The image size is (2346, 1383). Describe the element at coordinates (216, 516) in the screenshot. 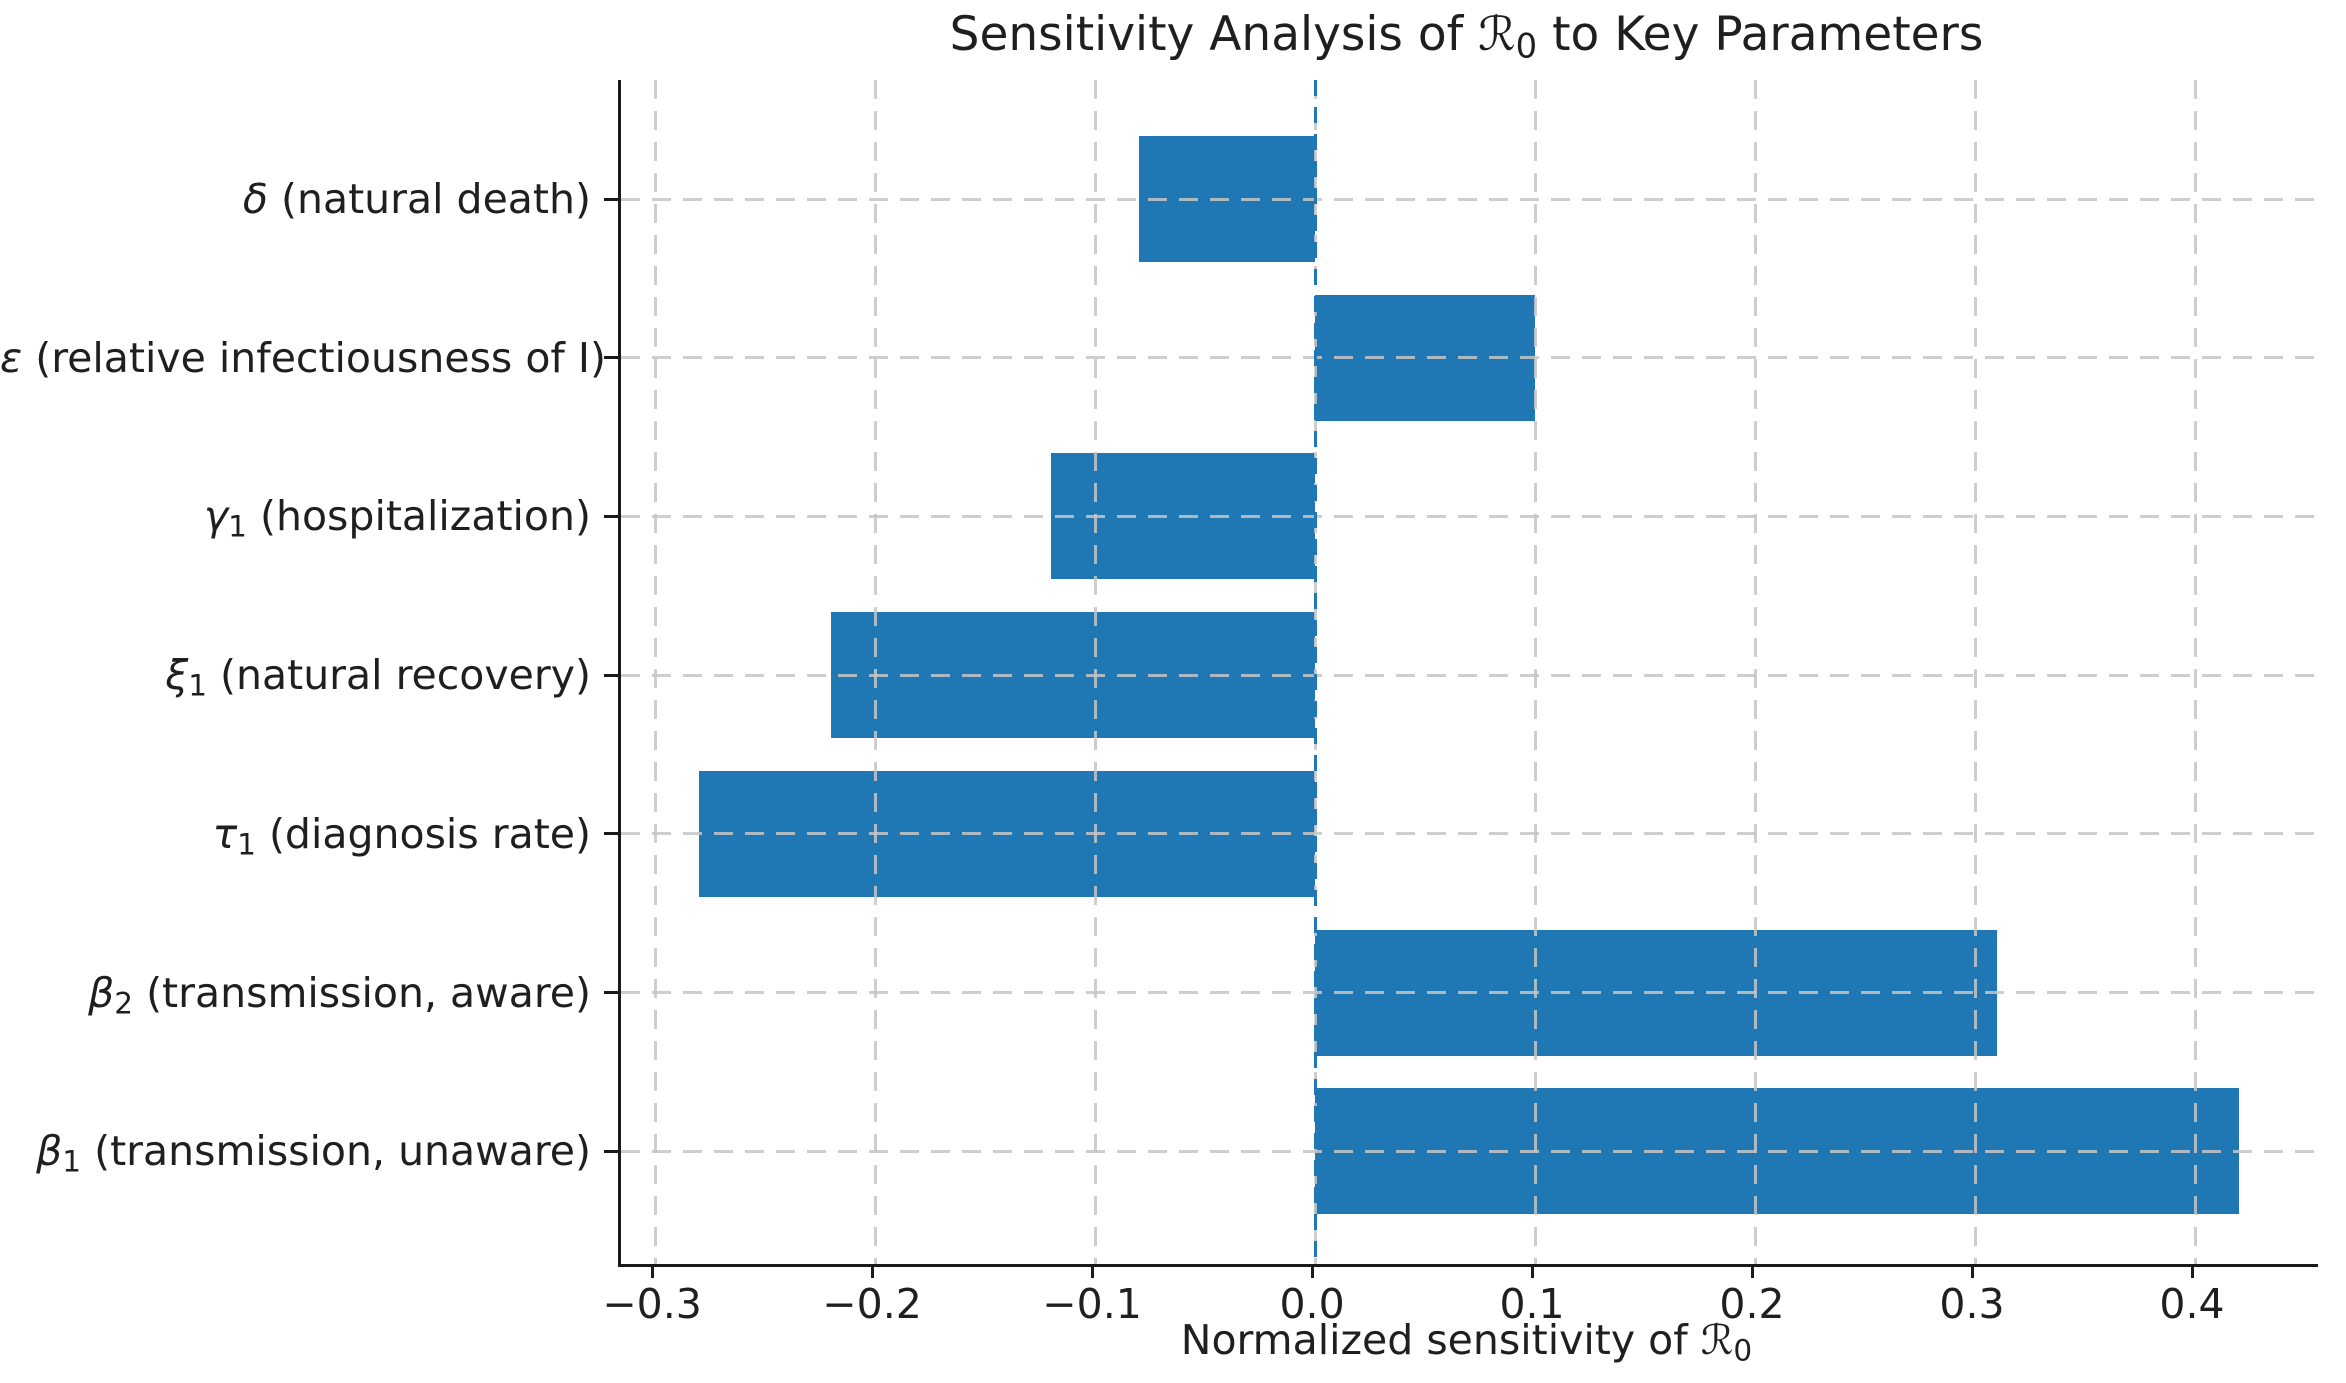

I see `greek-symbol-gamma1: γ` at that location.